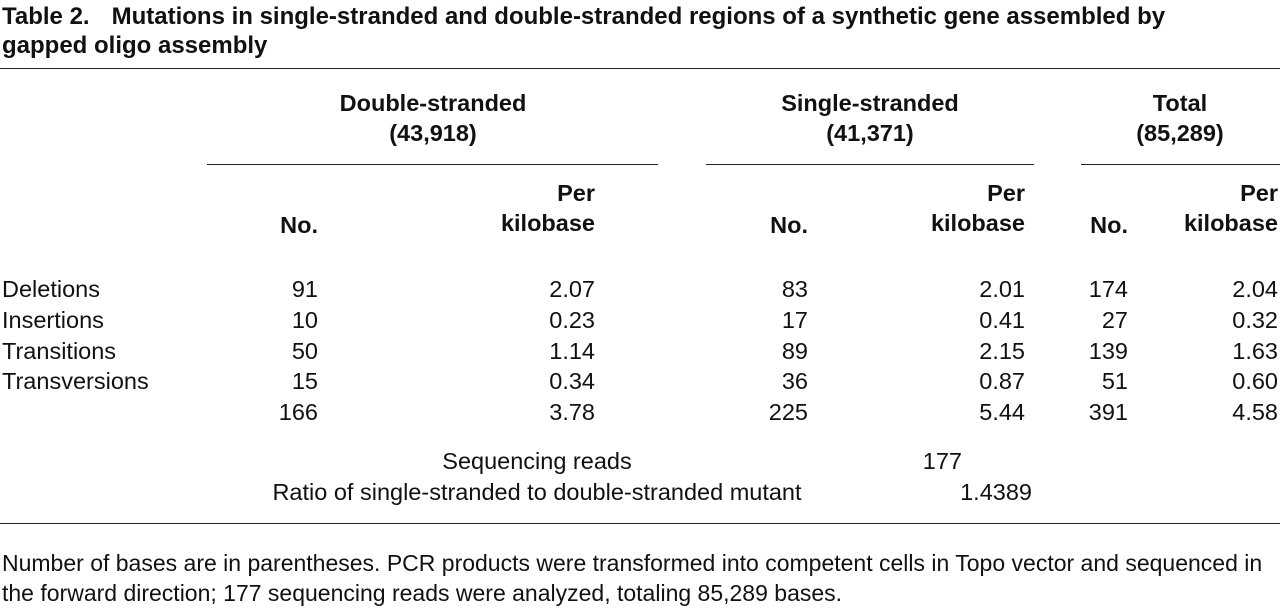 This screenshot has width=1280, height=609. What do you see at coordinates (572, 320) in the screenshot?
I see `cell: 0.23` at bounding box center [572, 320].